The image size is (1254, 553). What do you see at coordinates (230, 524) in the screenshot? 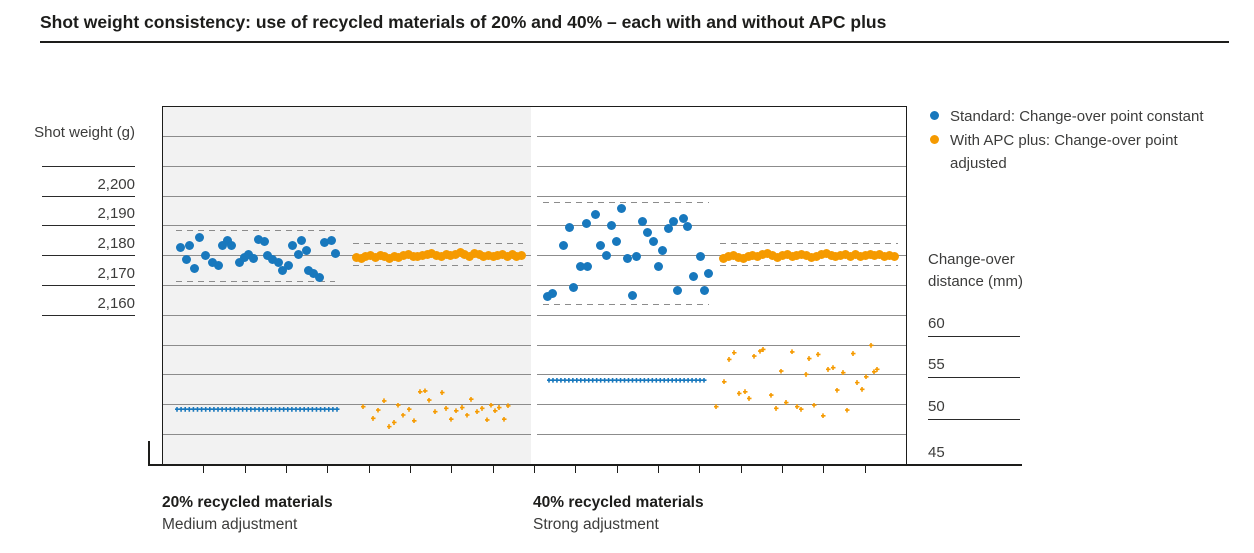
I see `group-label-sub: Medium adjustment` at bounding box center [230, 524].